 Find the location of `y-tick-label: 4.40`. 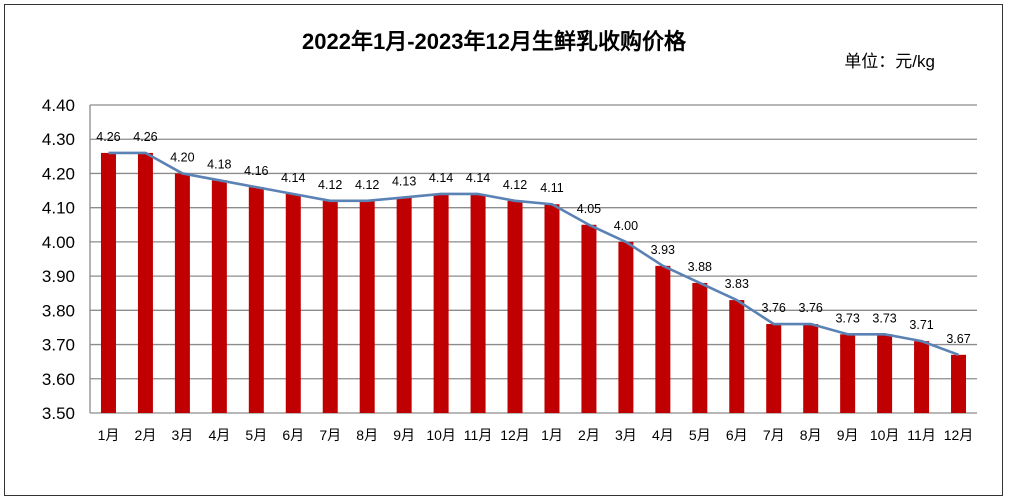

y-tick-label: 4.40 is located at coordinates (58, 105).